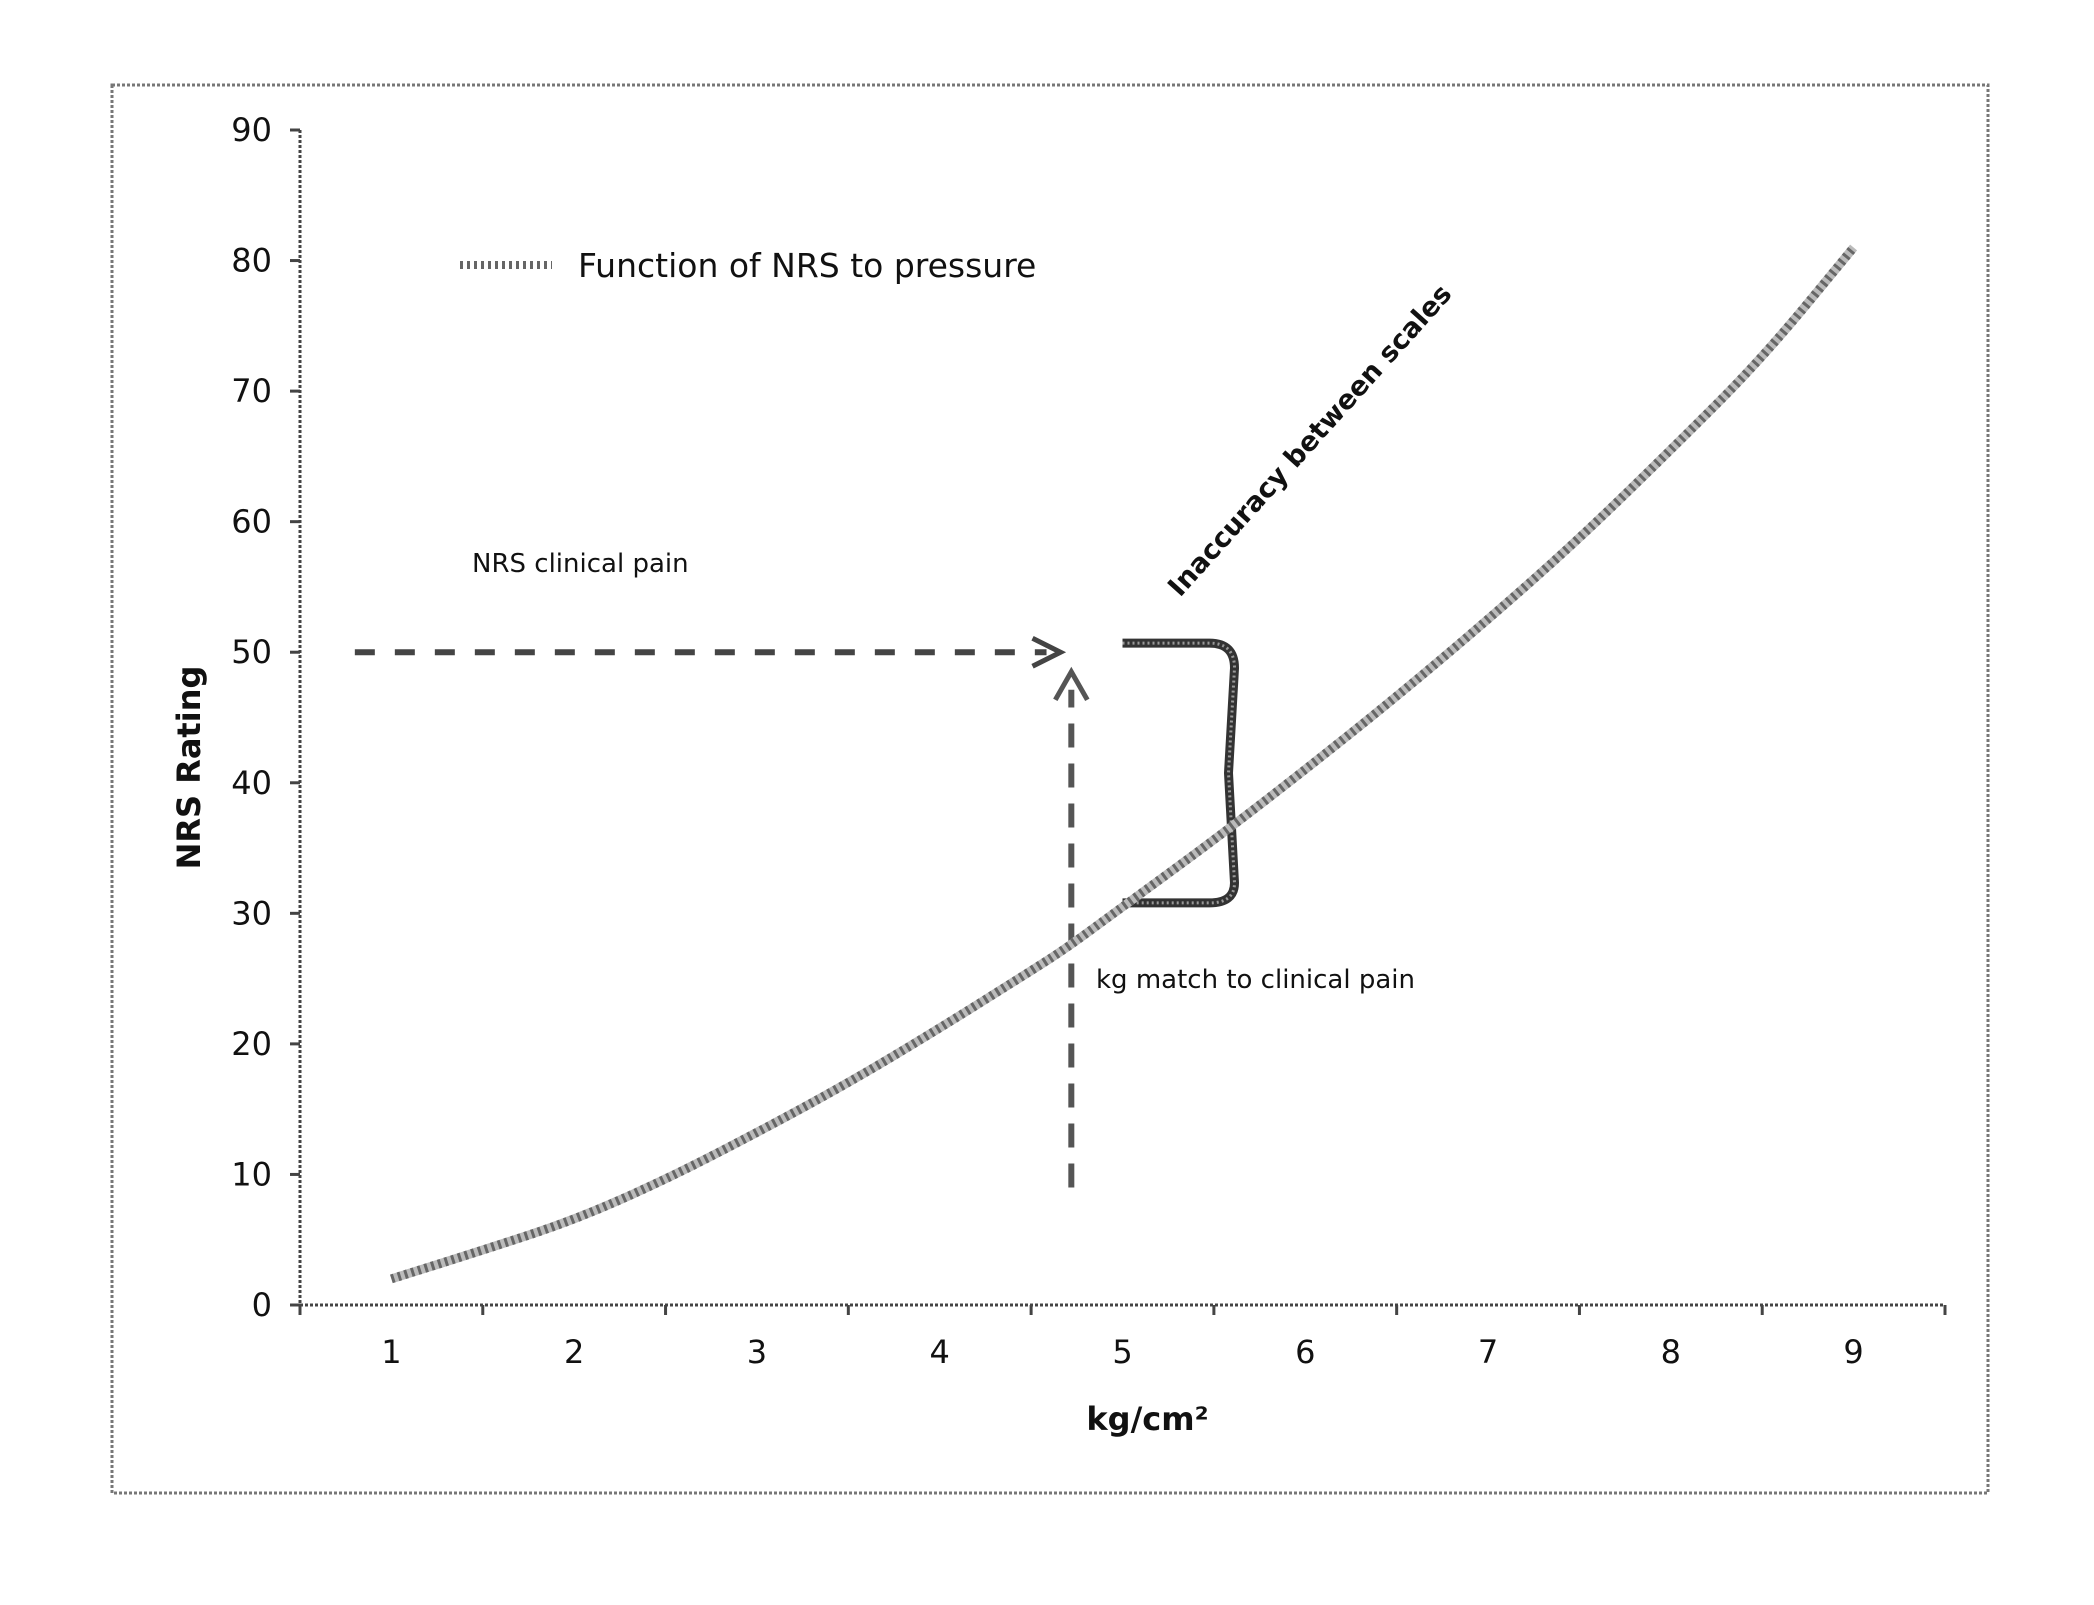  I want to click on y-axis-title: NRS Rating, so click(189, 768).